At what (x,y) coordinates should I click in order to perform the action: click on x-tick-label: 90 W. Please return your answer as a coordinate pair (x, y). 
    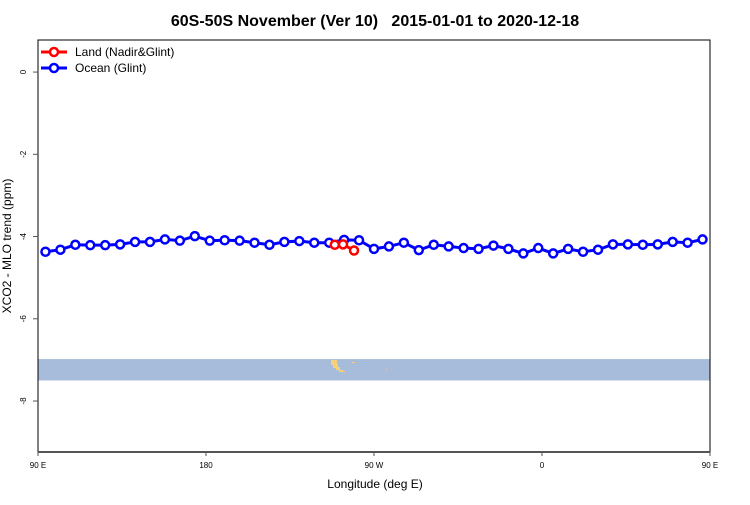
    Looking at the image, I should click on (374, 465).